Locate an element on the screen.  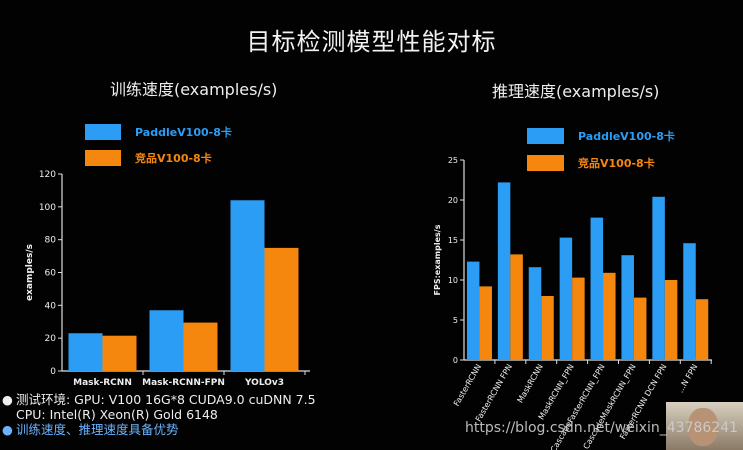
x-tick-label: FasterRCNN is located at coordinates (467, 384).